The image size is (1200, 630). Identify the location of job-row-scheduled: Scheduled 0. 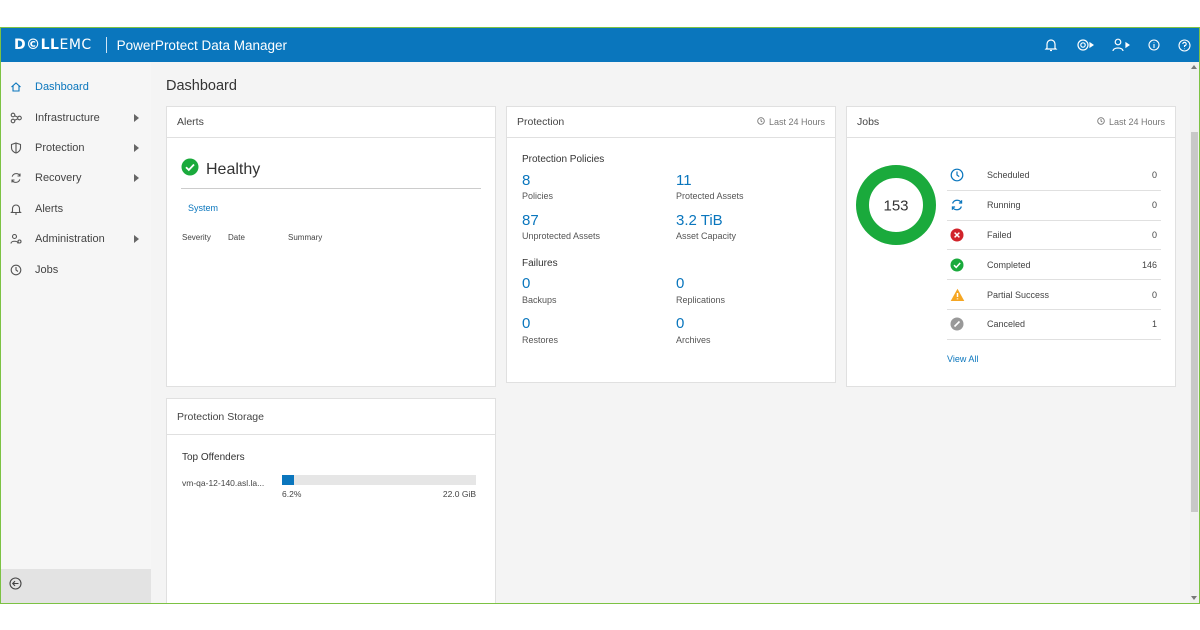
(1054, 176).